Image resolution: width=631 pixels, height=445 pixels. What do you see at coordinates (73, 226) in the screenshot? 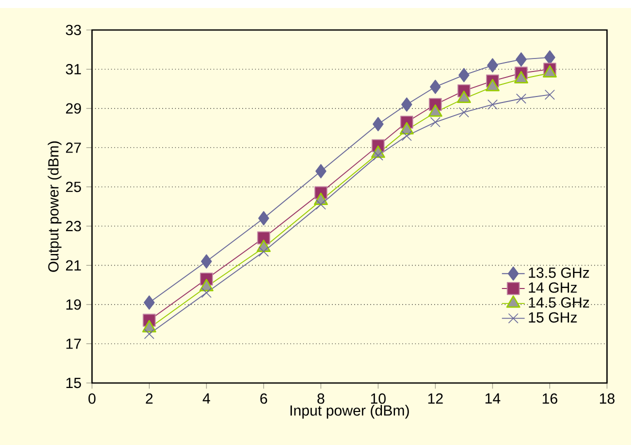
I see `y-tick-label: 23` at bounding box center [73, 226].